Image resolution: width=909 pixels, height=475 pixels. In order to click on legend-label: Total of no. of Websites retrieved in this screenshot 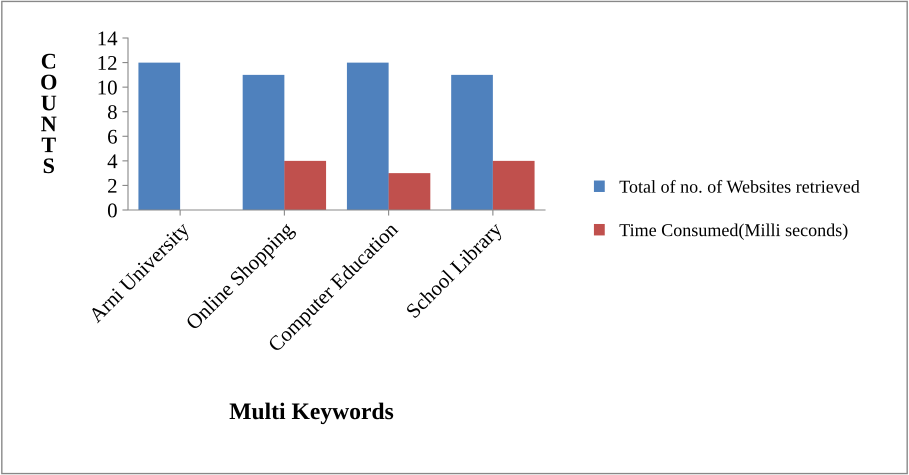, I will do `click(740, 186)`.